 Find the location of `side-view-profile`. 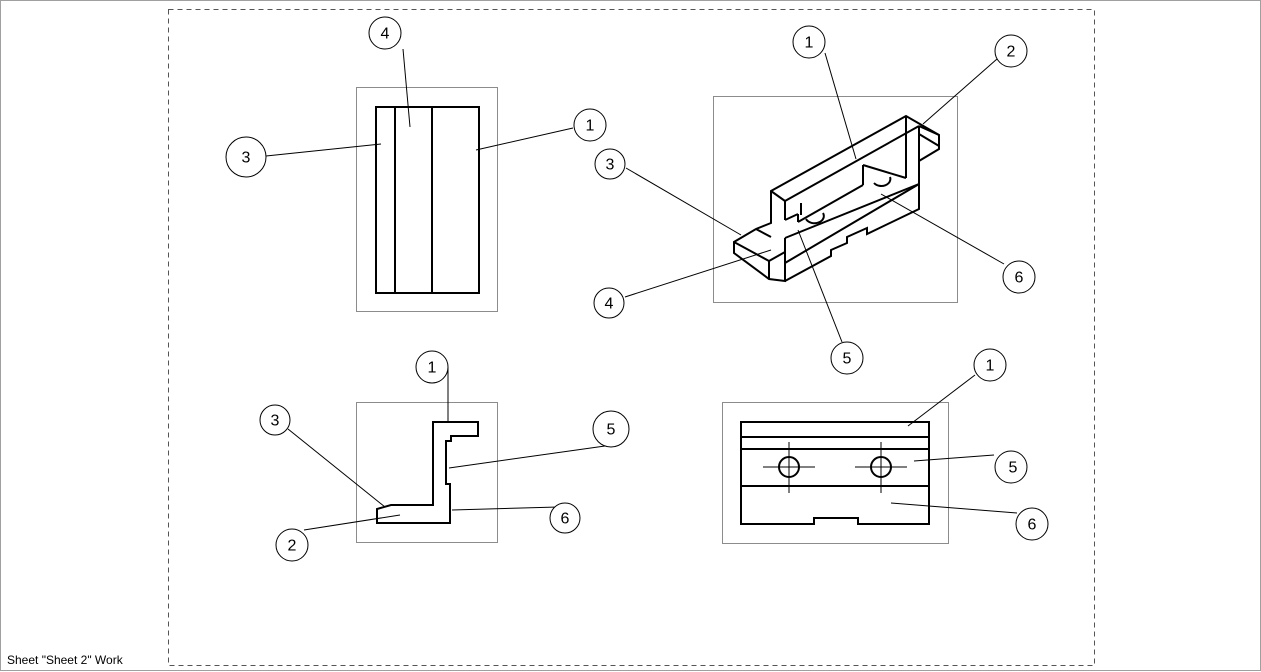

side-view-profile is located at coordinates (427, 472).